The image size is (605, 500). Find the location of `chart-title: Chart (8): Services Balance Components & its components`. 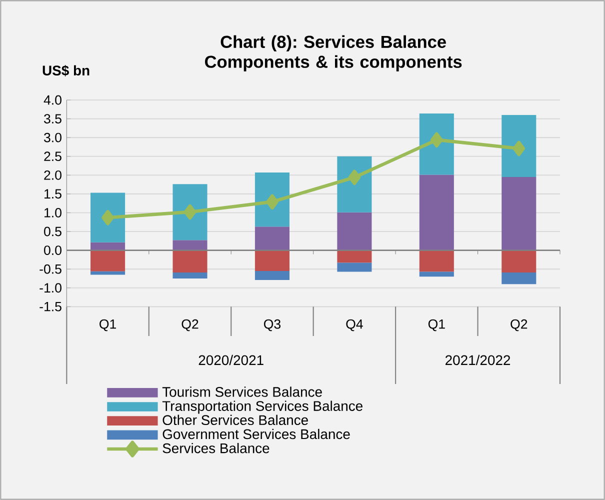

chart-title: Chart (8): Services Balance Components & its components is located at coordinates (333, 53).